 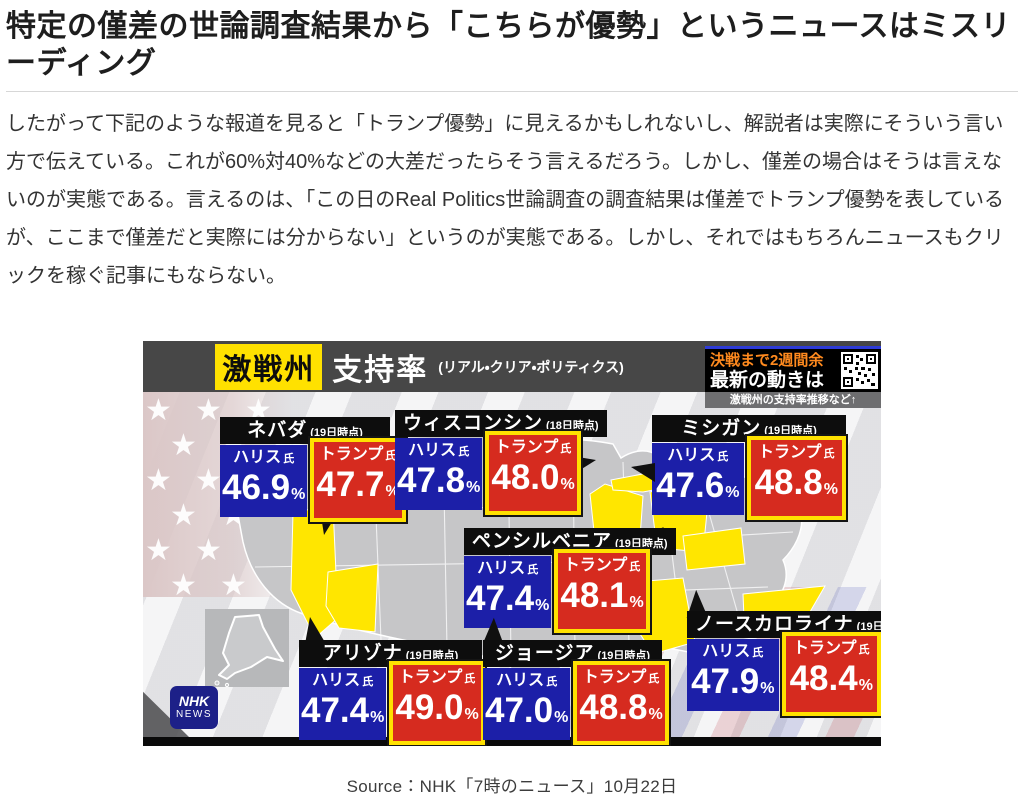 I want to click on qr-code, so click(x=859, y=370).